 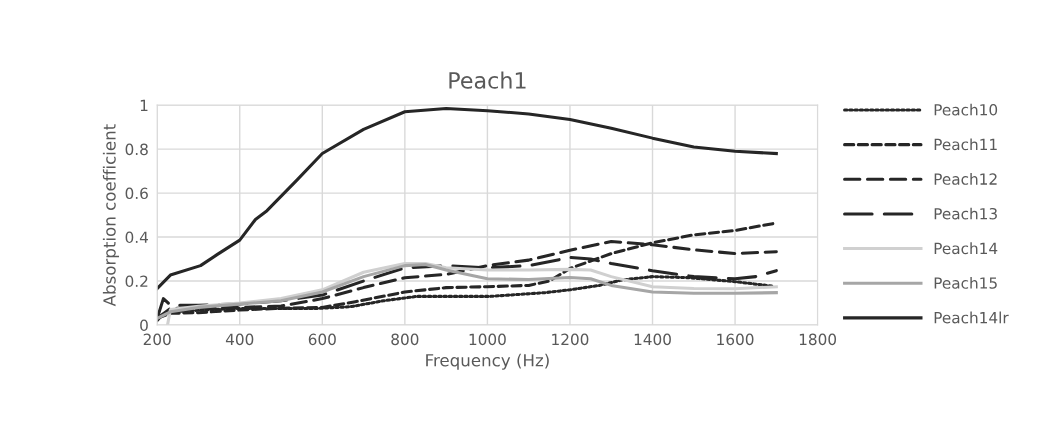 I want to click on legend-label: Peach15, so click(x=965, y=282).